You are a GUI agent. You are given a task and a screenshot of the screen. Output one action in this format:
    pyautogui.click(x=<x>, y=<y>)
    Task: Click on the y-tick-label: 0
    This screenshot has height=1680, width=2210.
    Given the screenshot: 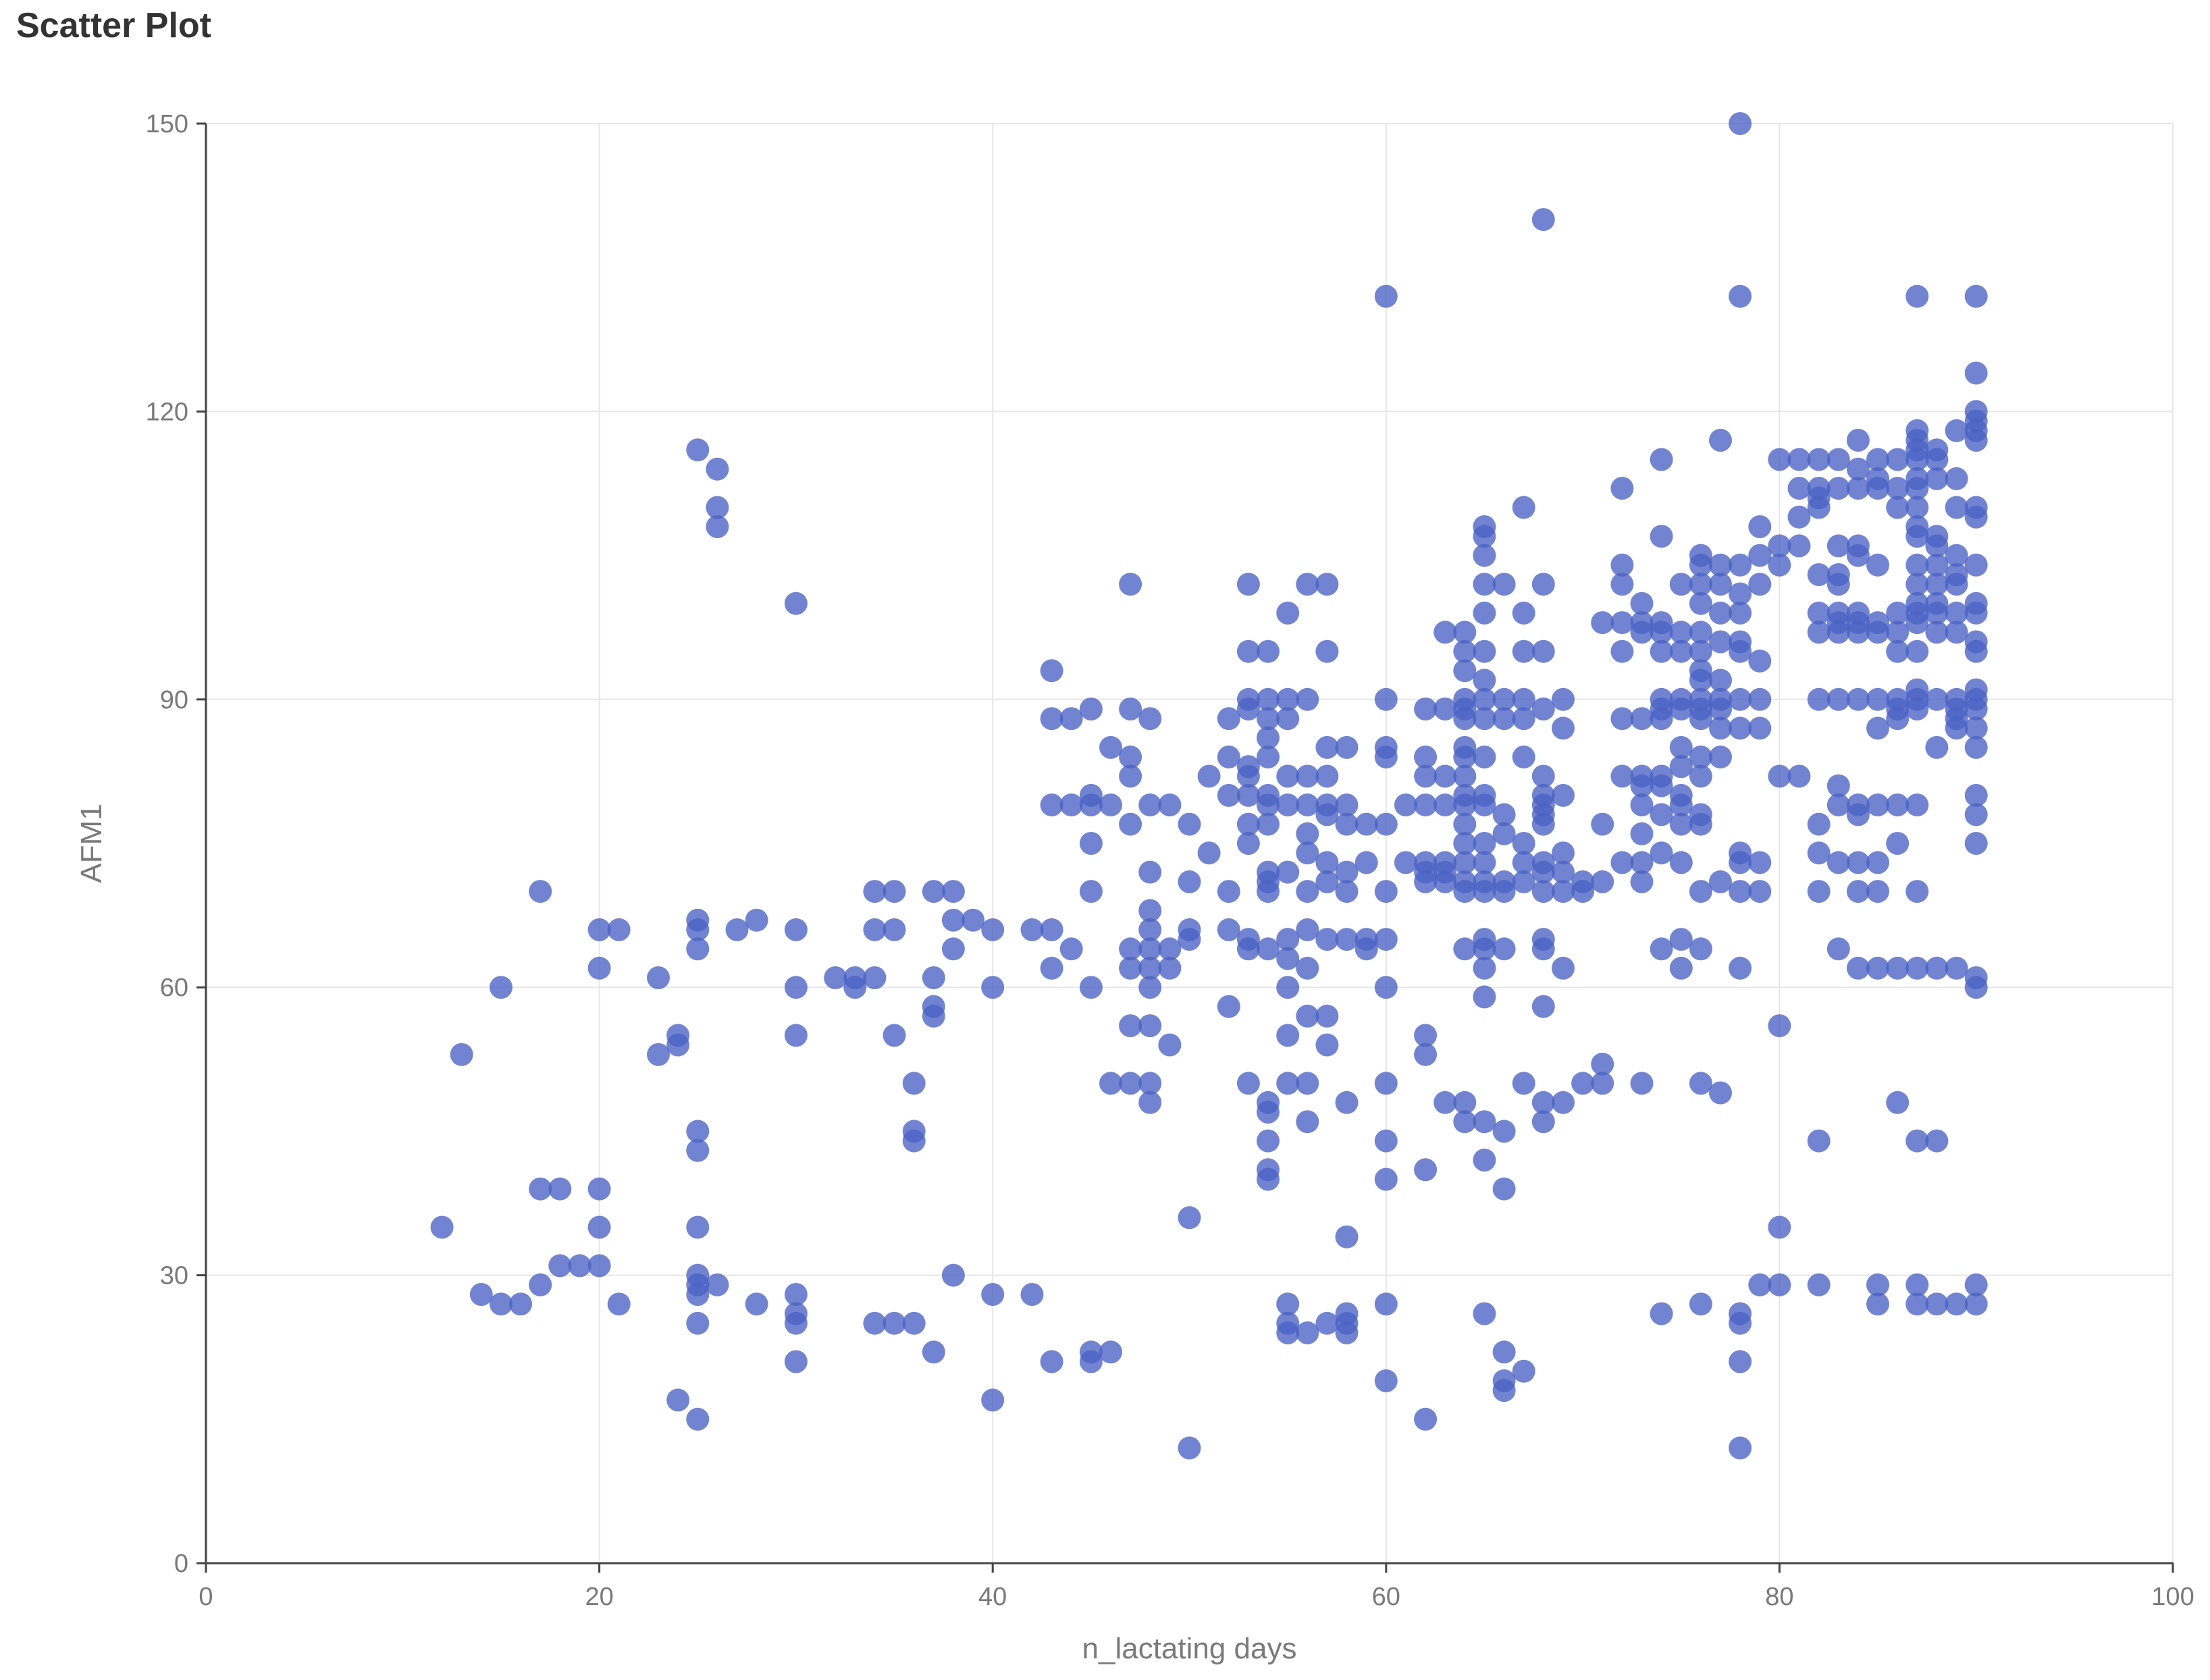 What is the action you would take?
    pyautogui.click(x=181, y=1564)
    